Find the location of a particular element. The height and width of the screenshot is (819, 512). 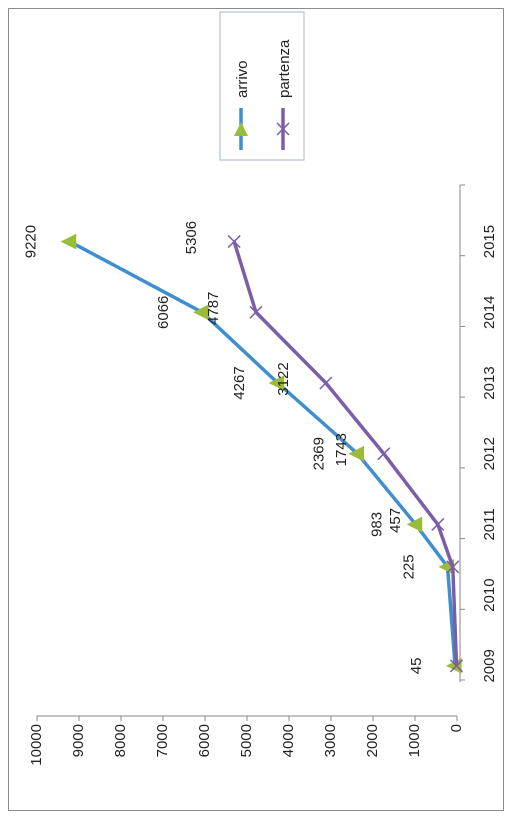

value-tick-label: 3000 is located at coordinates (330, 740).